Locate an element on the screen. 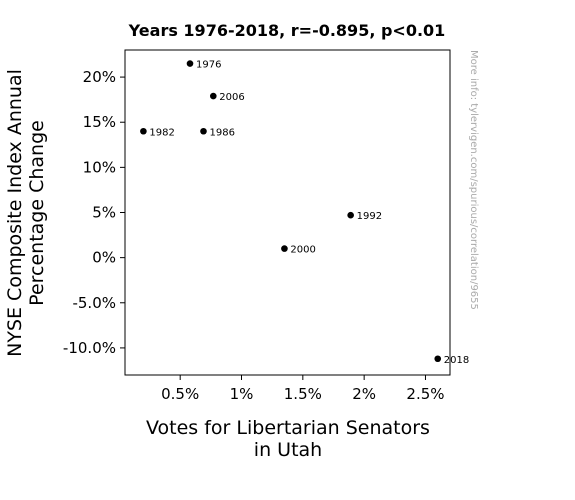 The width and height of the screenshot is (575, 500). data-point-label: 2018 is located at coordinates (456, 360).